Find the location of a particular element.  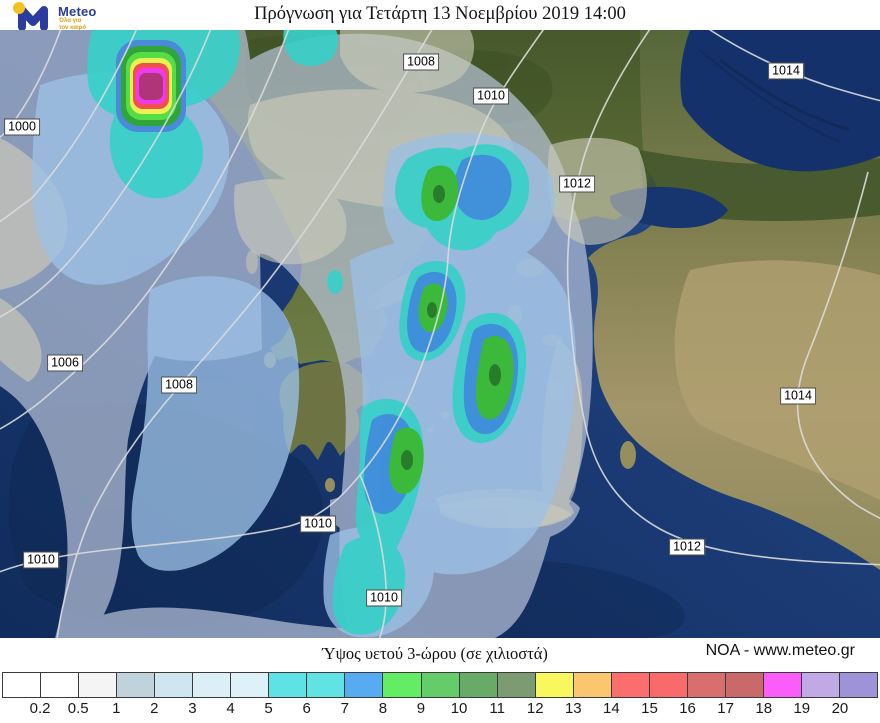

scale-value: 17 is located at coordinates (725, 708).